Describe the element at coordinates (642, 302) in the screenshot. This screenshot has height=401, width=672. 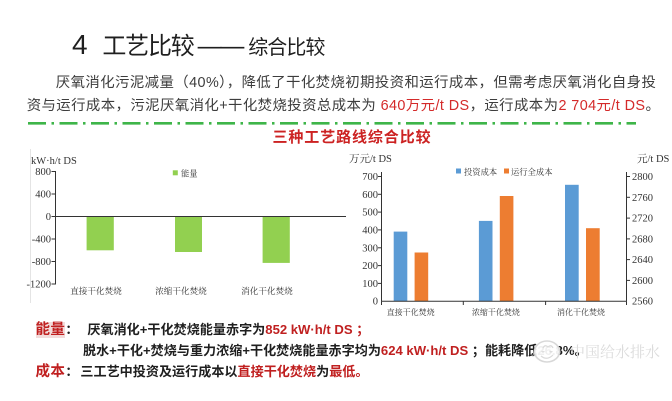
I see `svg-text: 2560` at that location.